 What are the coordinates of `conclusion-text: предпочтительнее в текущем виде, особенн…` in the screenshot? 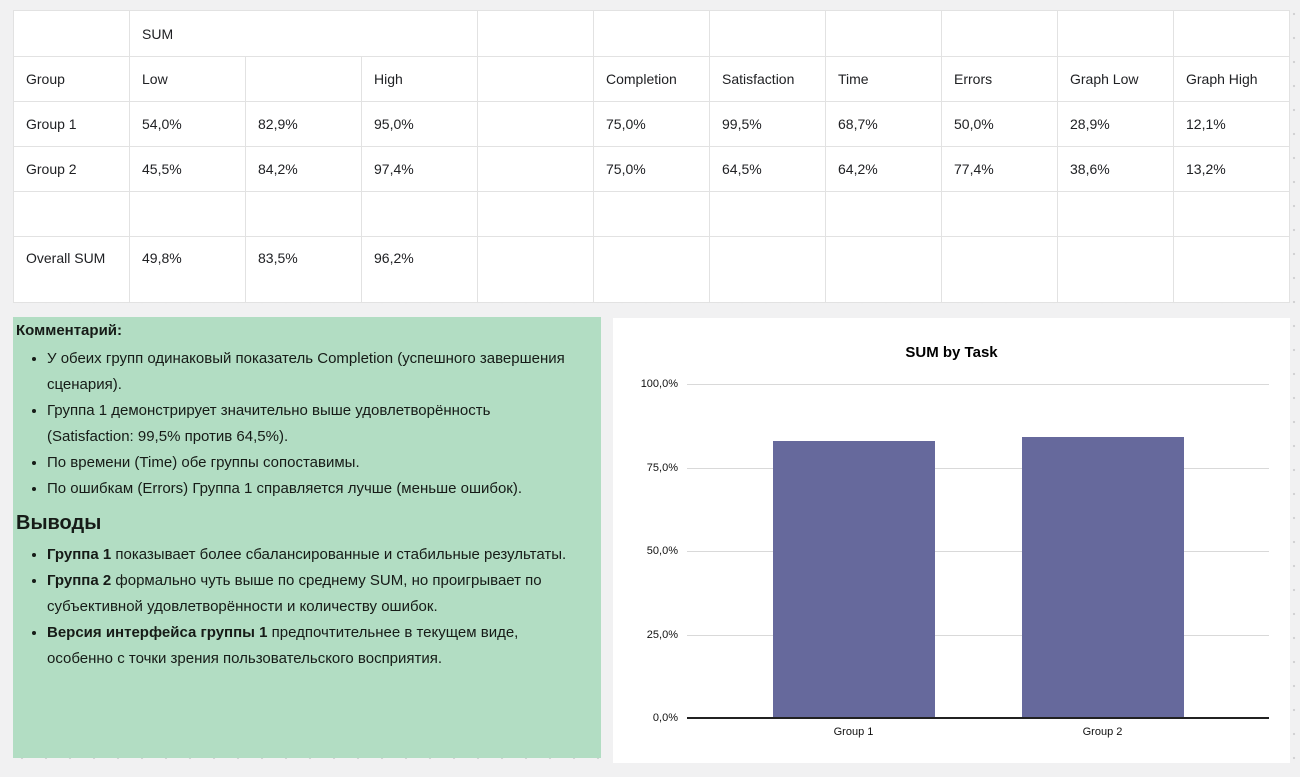 It's located at (283, 645).